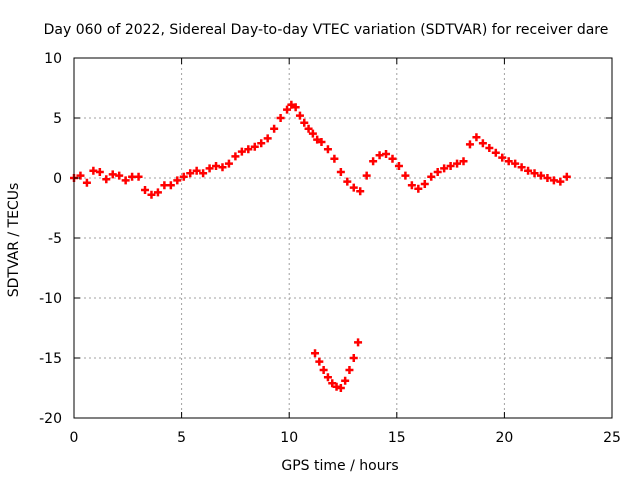 The image size is (640, 480). I want to click on x-tick-label: 15, so click(397, 438).